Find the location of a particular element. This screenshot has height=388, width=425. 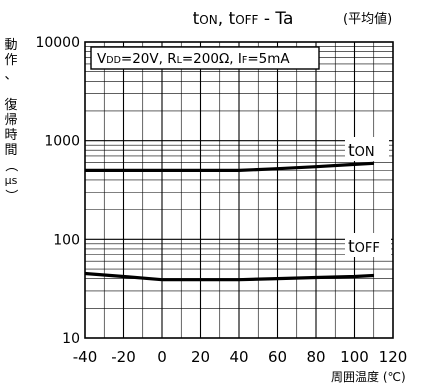

y-axis-label-char: 時 is located at coordinates (11, 135).